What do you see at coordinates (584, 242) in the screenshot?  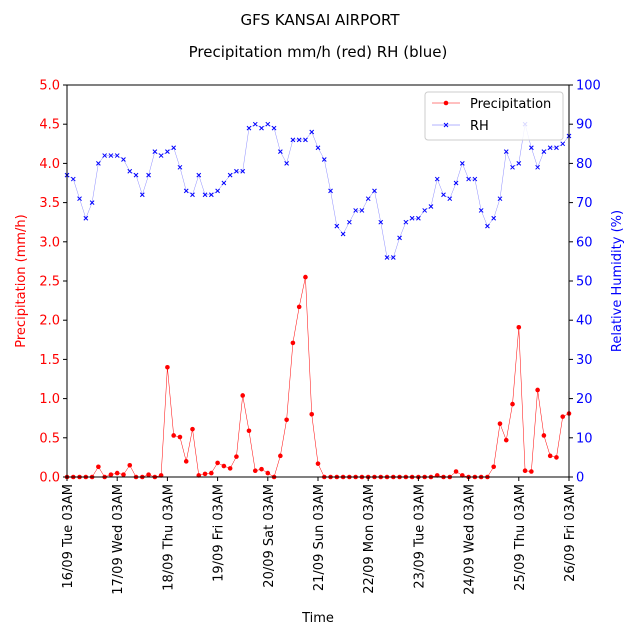 I see `right-tick-label: 60` at bounding box center [584, 242].